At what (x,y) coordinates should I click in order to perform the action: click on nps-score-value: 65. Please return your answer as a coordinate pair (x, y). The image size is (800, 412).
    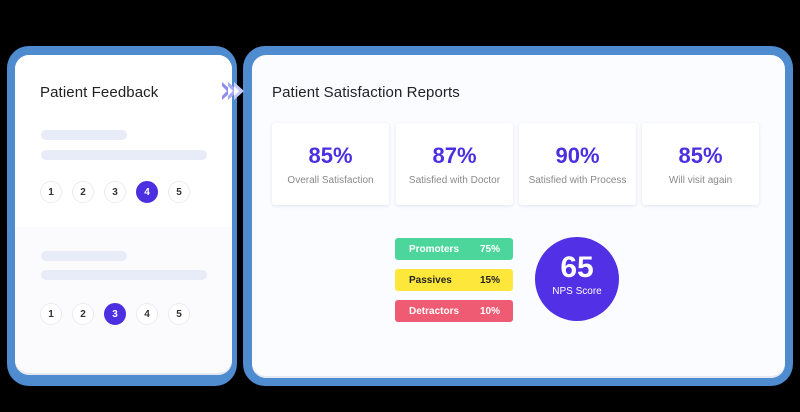
    Looking at the image, I should click on (577, 267).